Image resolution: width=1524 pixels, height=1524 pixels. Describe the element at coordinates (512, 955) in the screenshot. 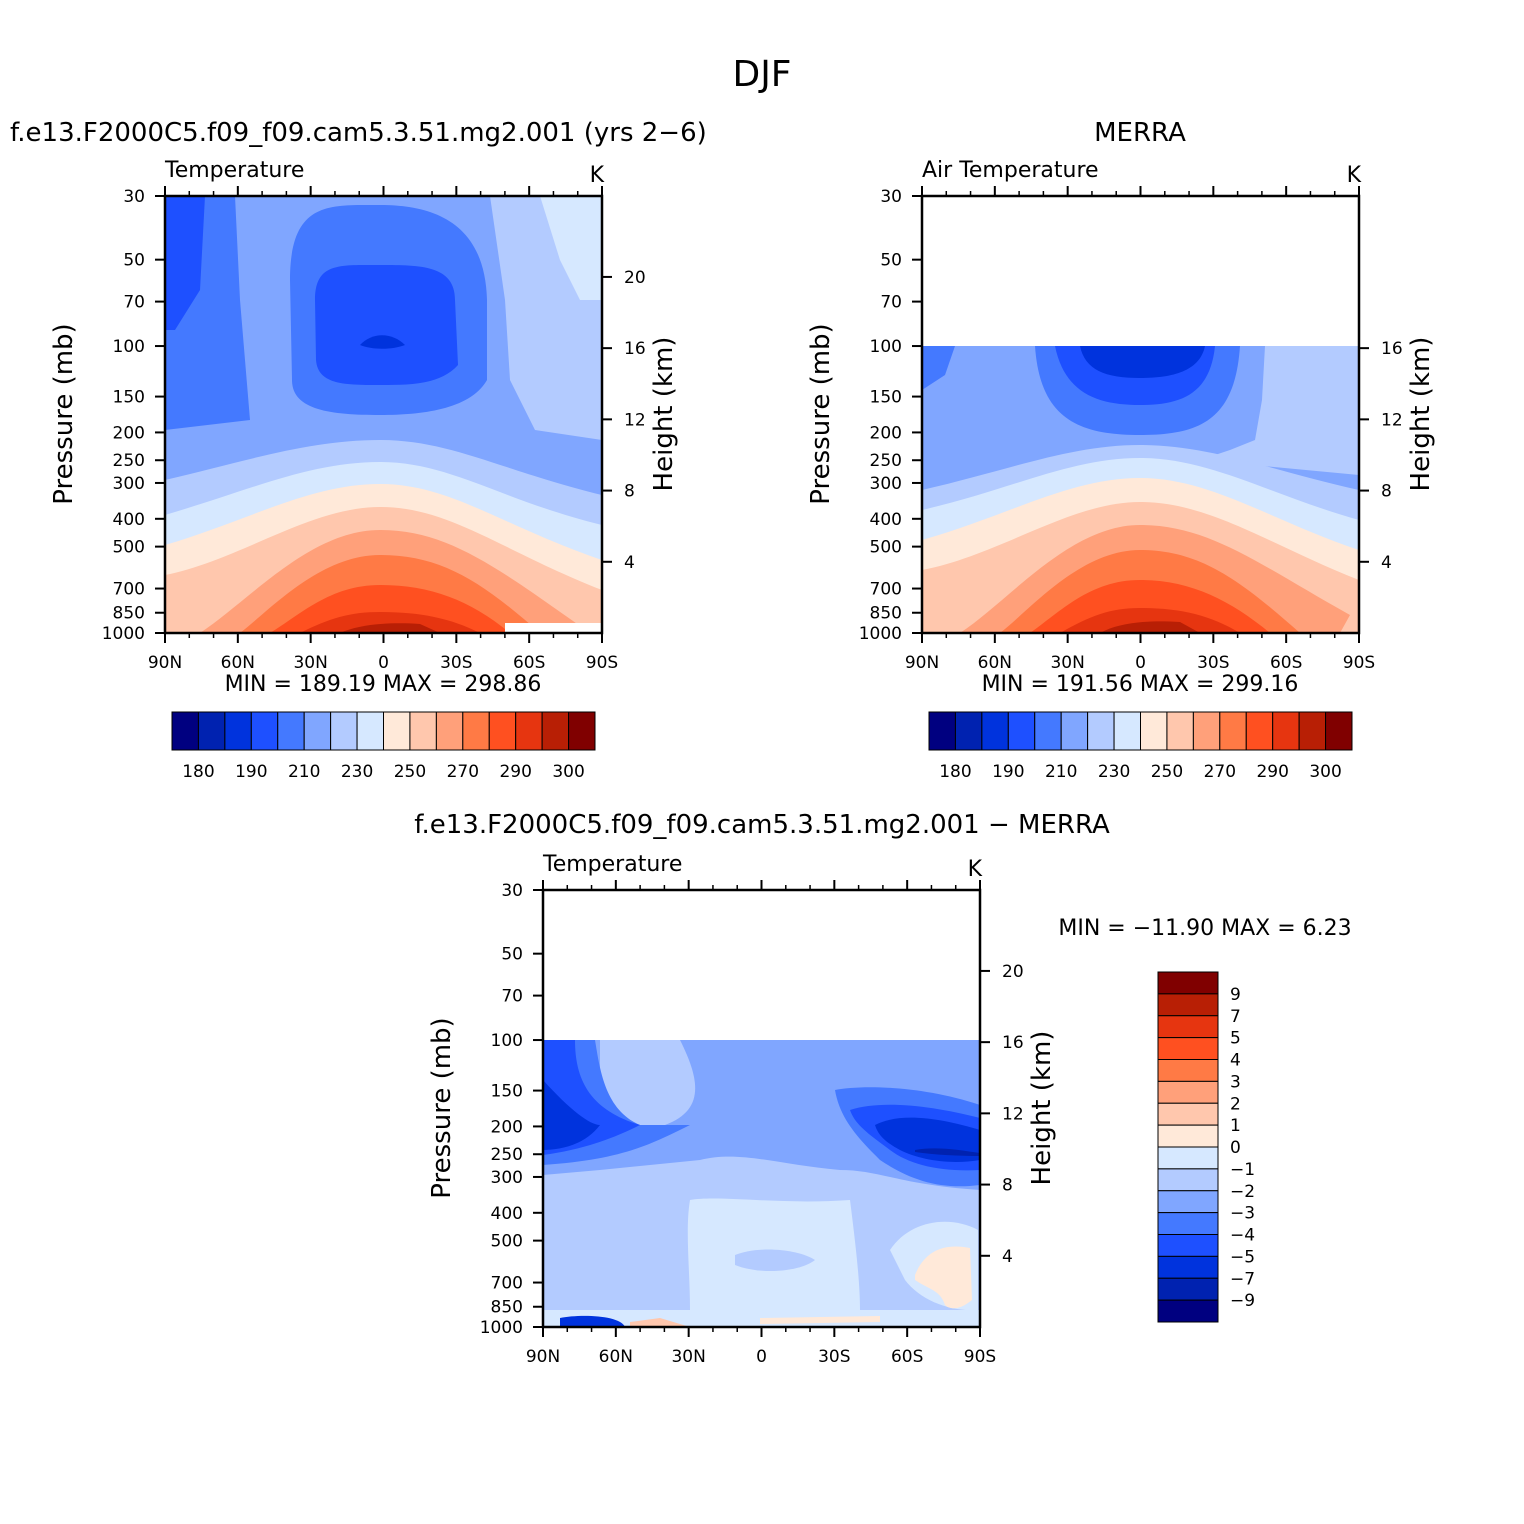

I see `y-tick-label: 50` at that location.